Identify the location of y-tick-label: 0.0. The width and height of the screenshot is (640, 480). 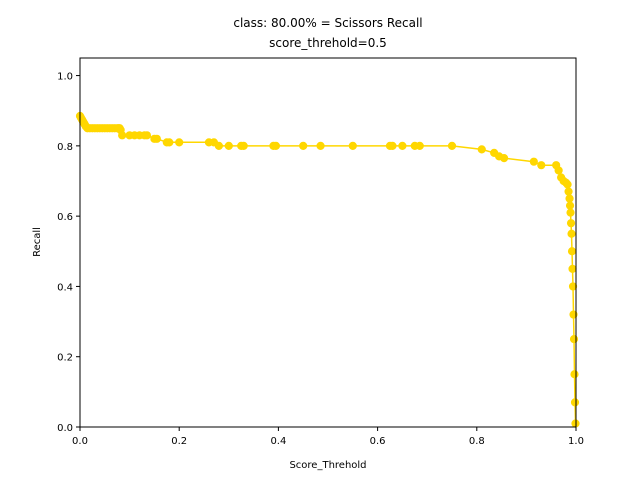
(65, 428).